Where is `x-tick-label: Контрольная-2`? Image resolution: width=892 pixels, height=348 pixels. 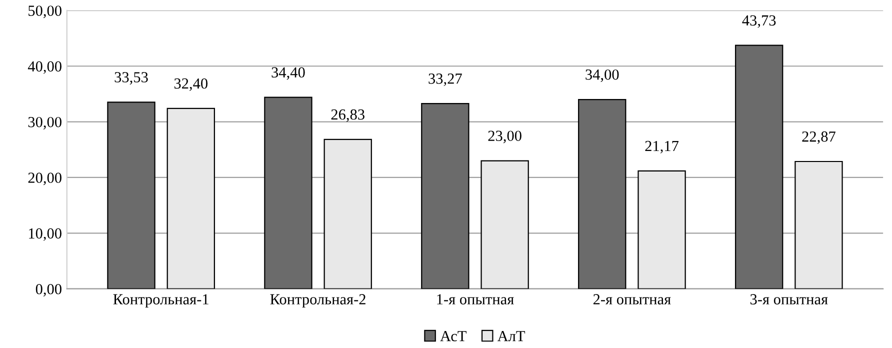 x-tick-label: Контрольная-2 is located at coordinates (318, 301).